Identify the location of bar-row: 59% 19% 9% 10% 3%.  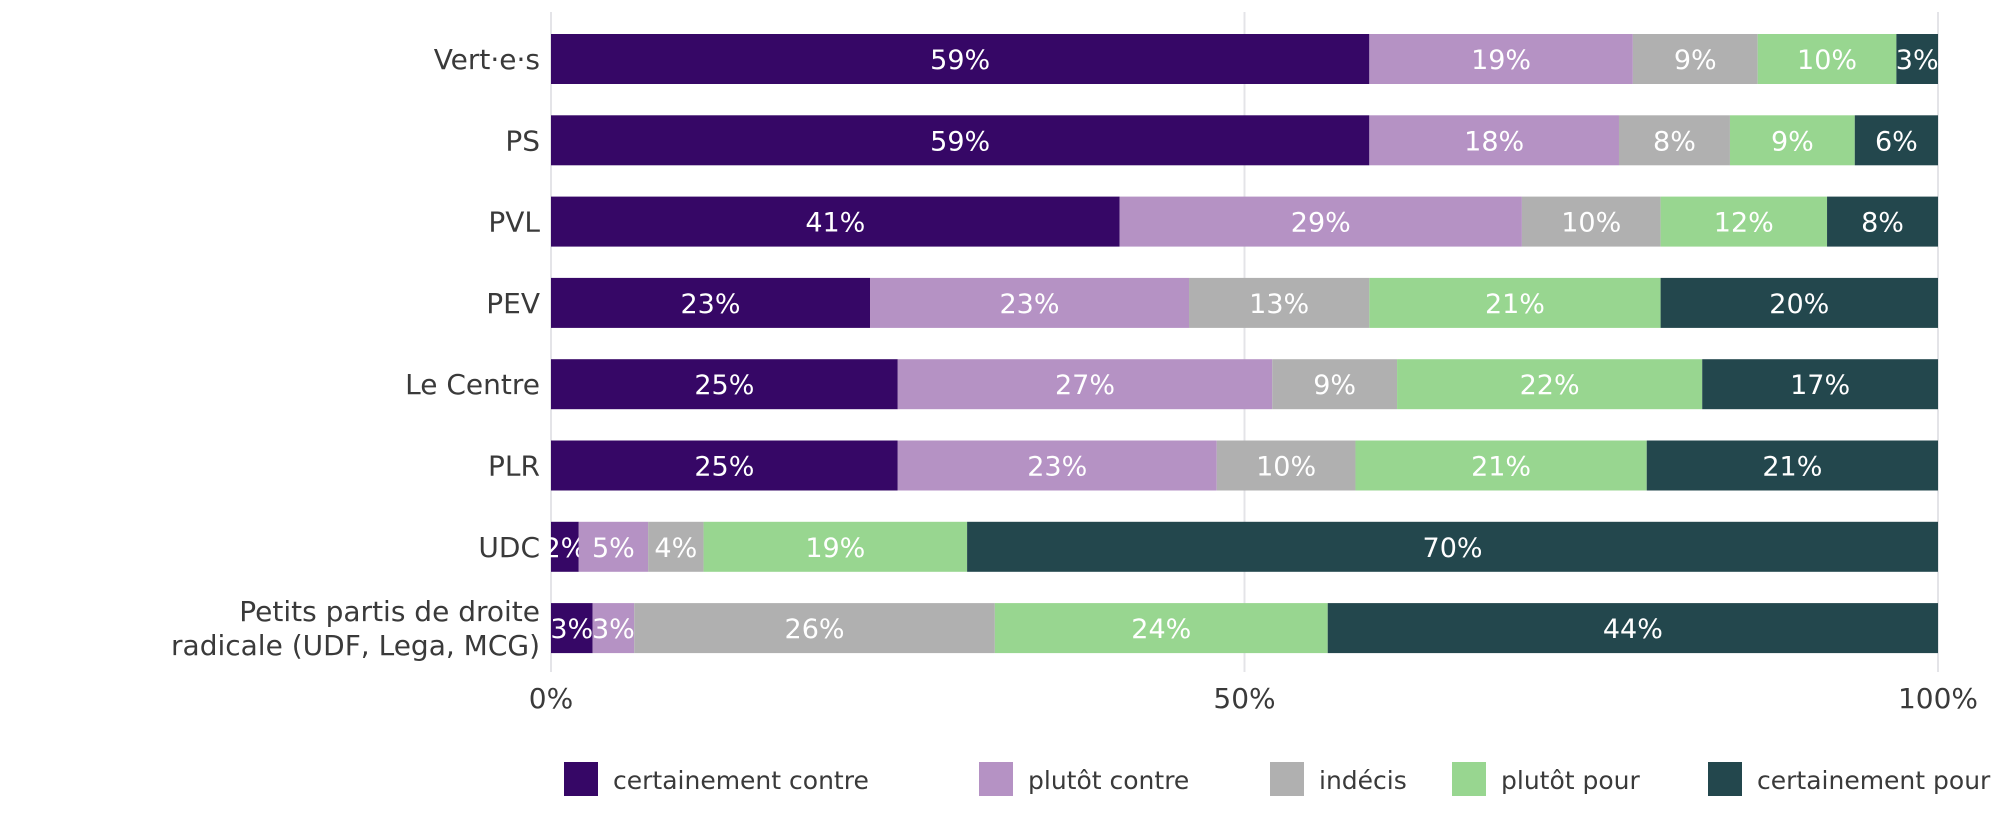
(1245, 59).